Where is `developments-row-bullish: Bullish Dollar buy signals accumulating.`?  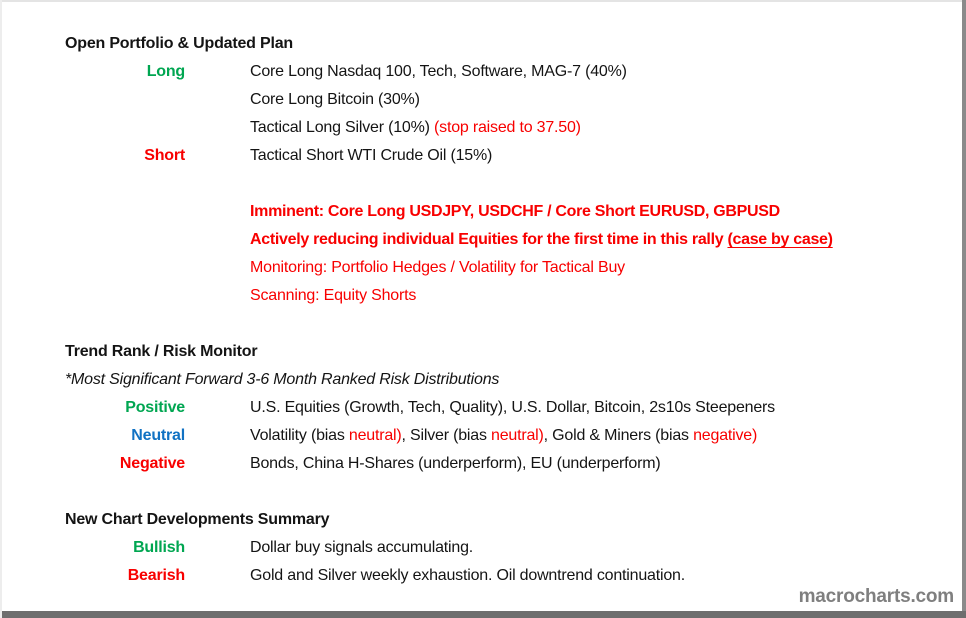 developments-row-bullish: Bullish Dollar buy signals accumulating. is located at coordinates (481, 548).